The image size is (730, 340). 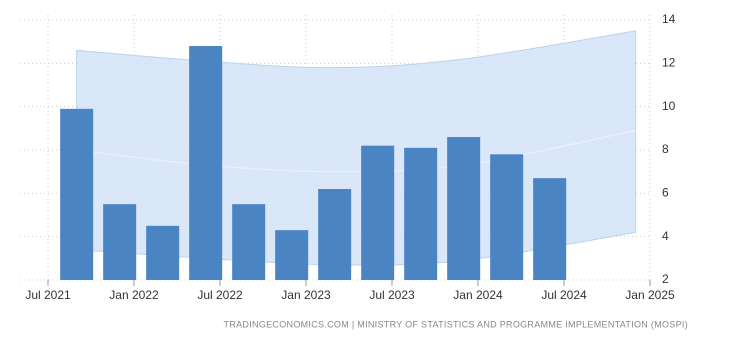 I want to click on x-tick-label: Jan 2022, so click(x=134, y=295).